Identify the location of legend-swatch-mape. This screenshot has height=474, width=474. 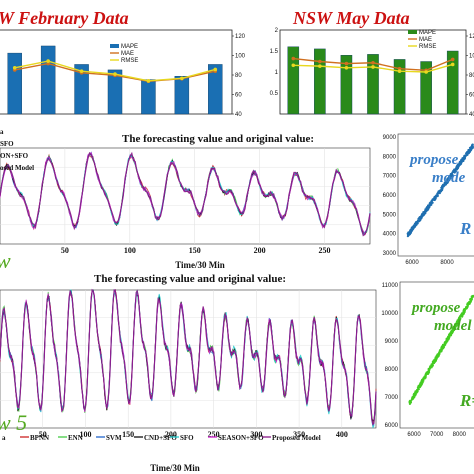
(114, 46).